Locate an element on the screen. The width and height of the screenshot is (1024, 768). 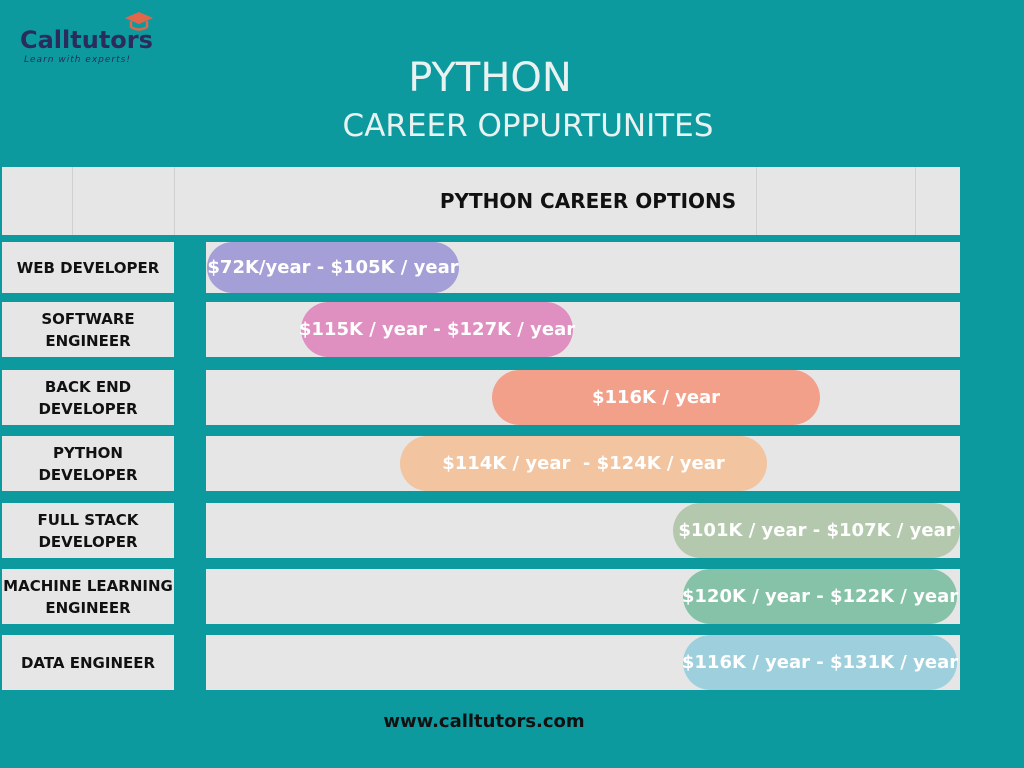
salary-pill: $116K / year - $131K / year is located at coordinates (820, 662).